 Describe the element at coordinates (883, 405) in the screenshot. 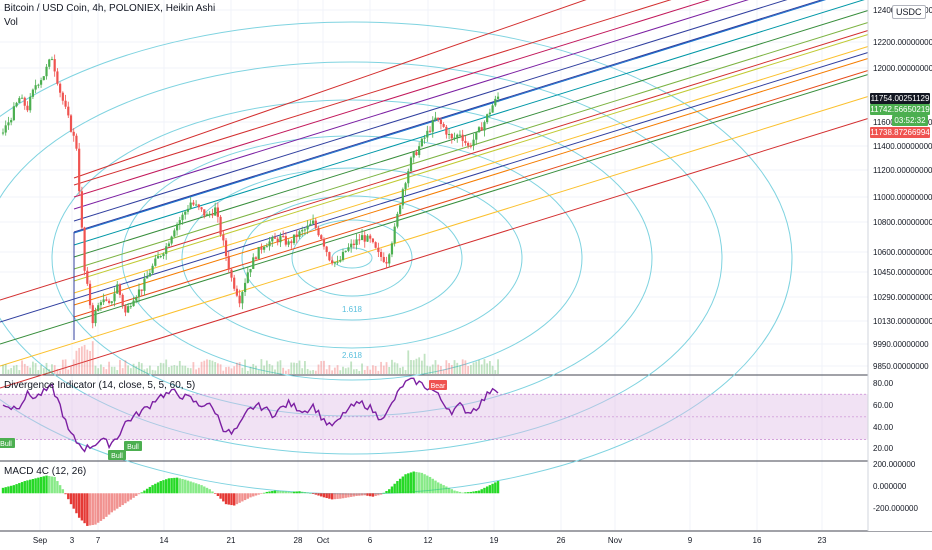

I see `rsi-tick-label: 60.00` at that location.